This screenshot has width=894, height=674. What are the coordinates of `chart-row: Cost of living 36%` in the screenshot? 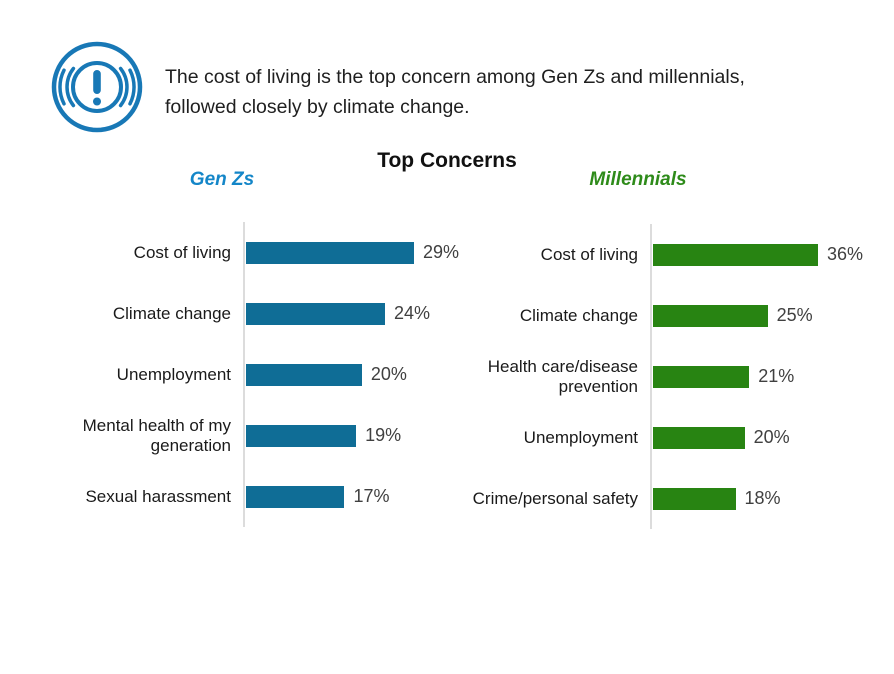 It's located at (654, 254).